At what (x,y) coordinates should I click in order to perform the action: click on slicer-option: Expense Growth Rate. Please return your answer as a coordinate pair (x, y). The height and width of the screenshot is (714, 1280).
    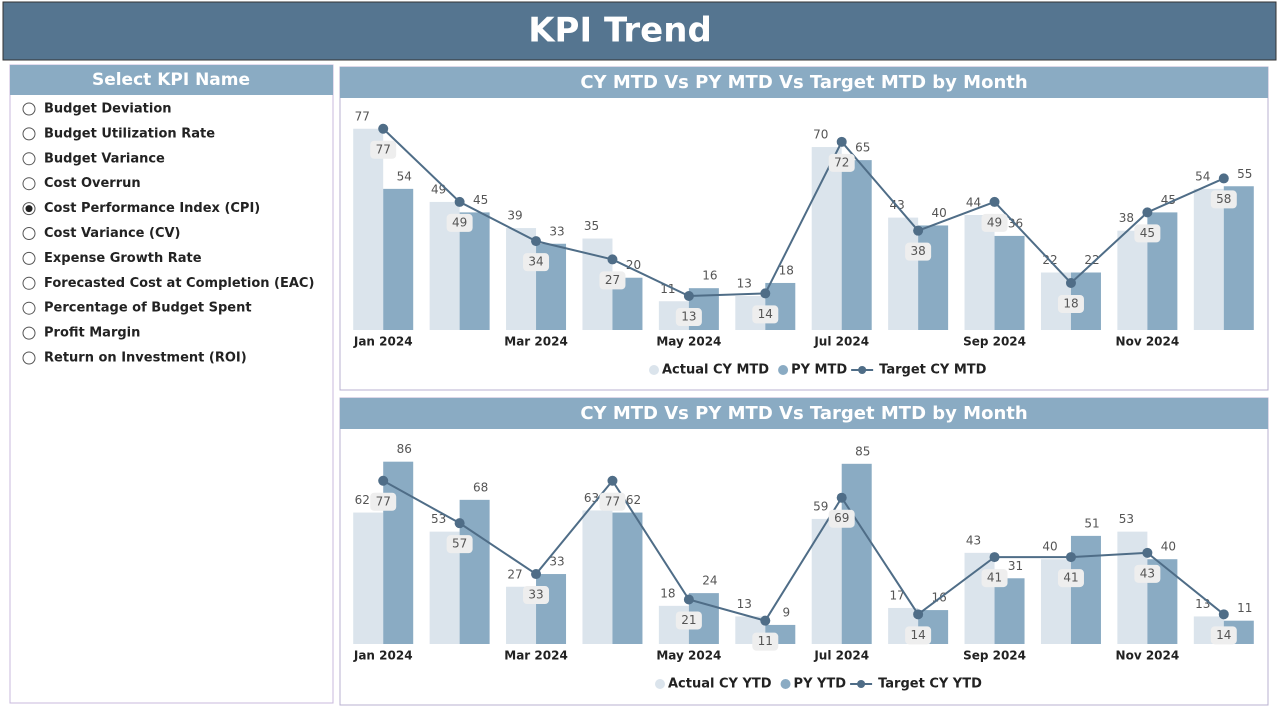
    Looking at the image, I should click on (123, 258).